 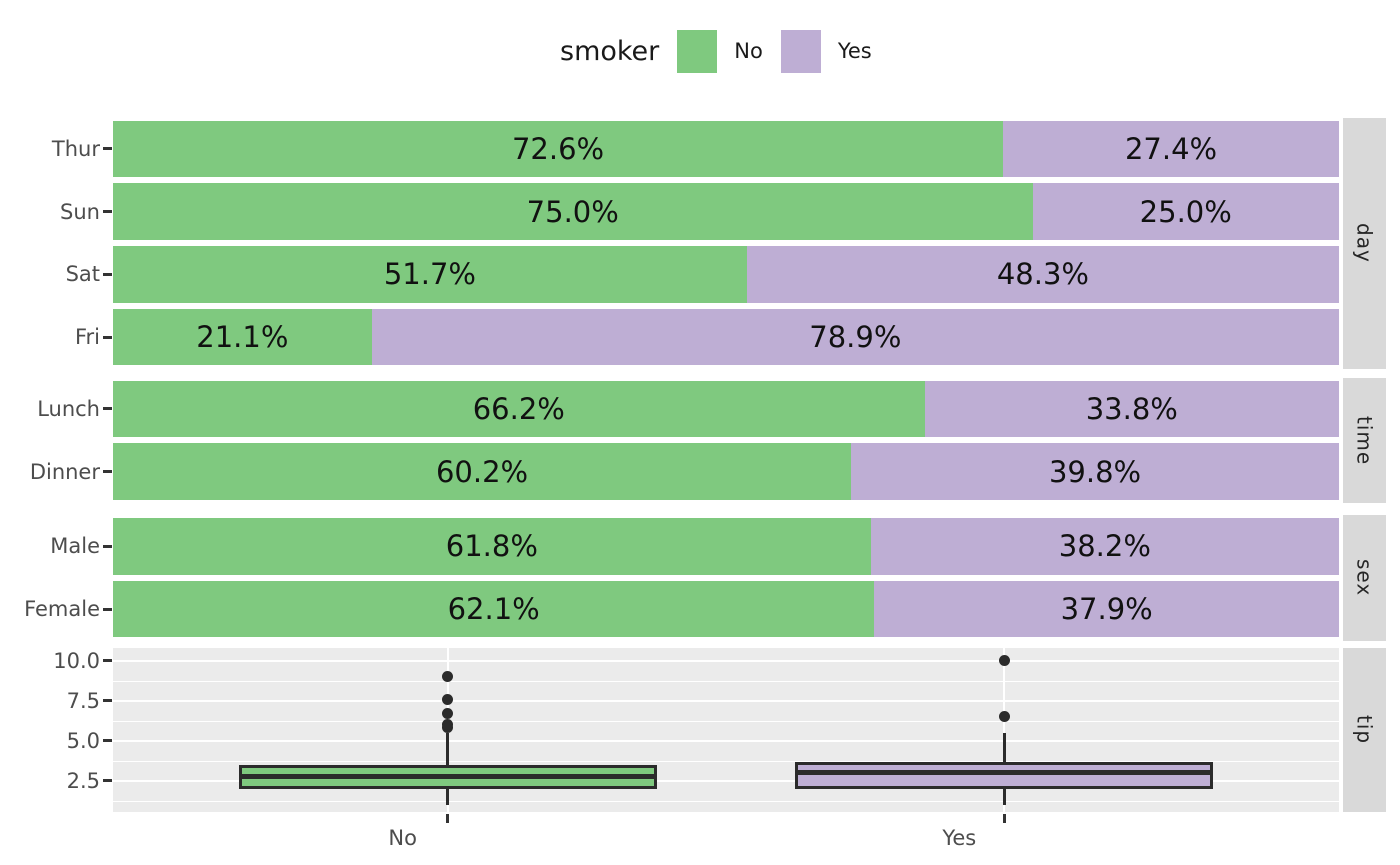 What do you see at coordinates (720, 51) in the screenshot?
I see `legend-item-no: No` at bounding box center [720, 51].